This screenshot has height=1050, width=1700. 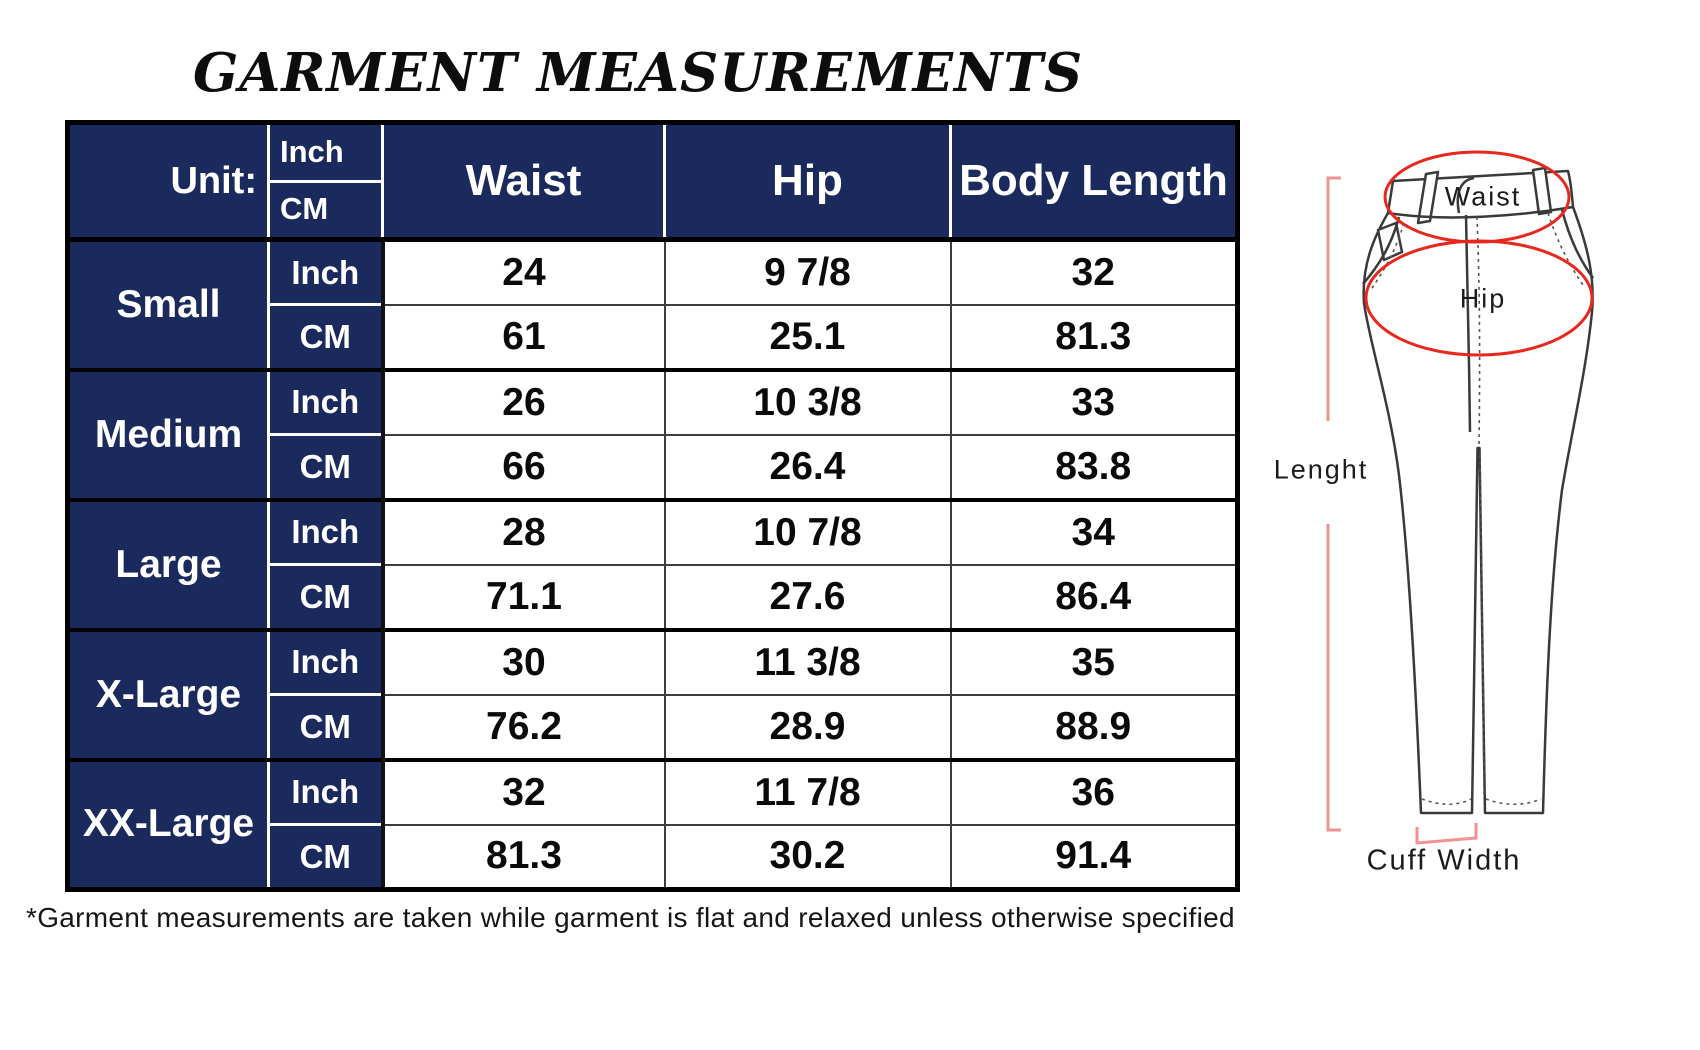 What do you see at coordinates (1333, 678) in the screenshot?
I see `length-bracket-bottom` at bounding box center [1333, 678].